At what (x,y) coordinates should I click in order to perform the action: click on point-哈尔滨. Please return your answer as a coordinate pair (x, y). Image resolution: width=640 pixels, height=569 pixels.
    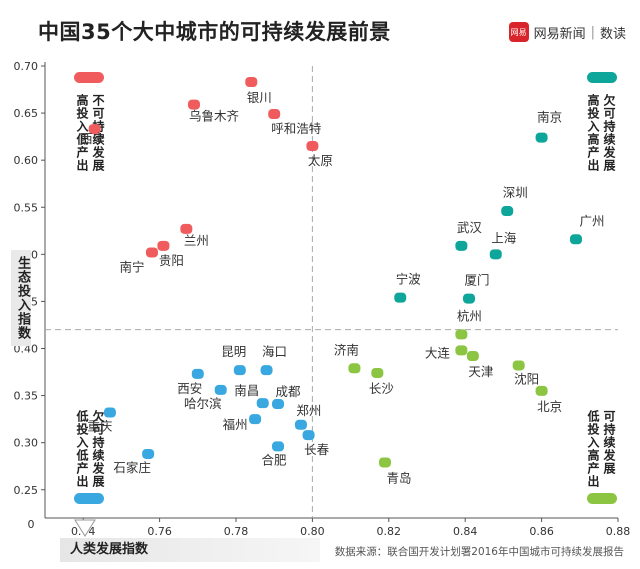
    Looking at the image, I should click on (220, 389).